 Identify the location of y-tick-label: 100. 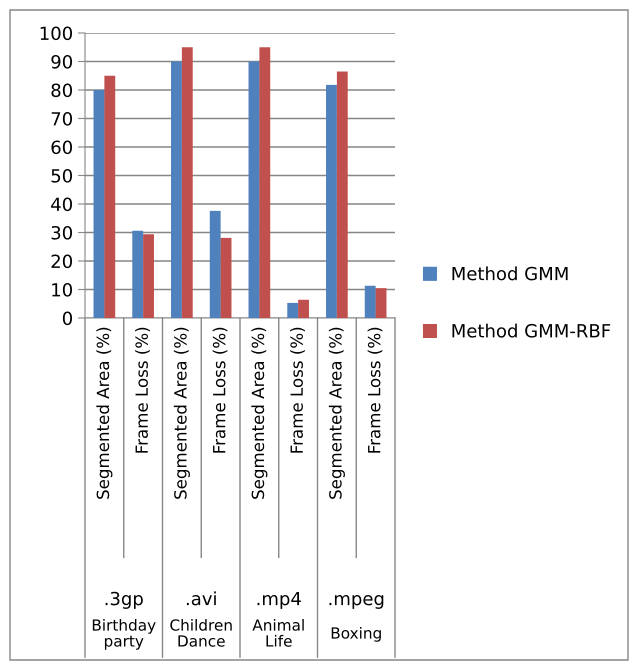
(56, 33).